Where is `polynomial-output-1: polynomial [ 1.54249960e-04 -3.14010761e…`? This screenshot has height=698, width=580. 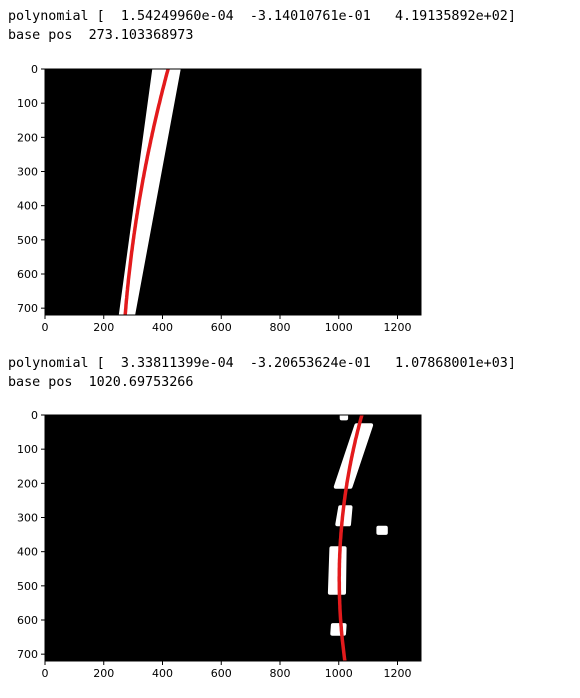
polynomial-output-1: polynomial [ 1.54249960e-04 -3.14010761e… is located at coordinates (262, 26).